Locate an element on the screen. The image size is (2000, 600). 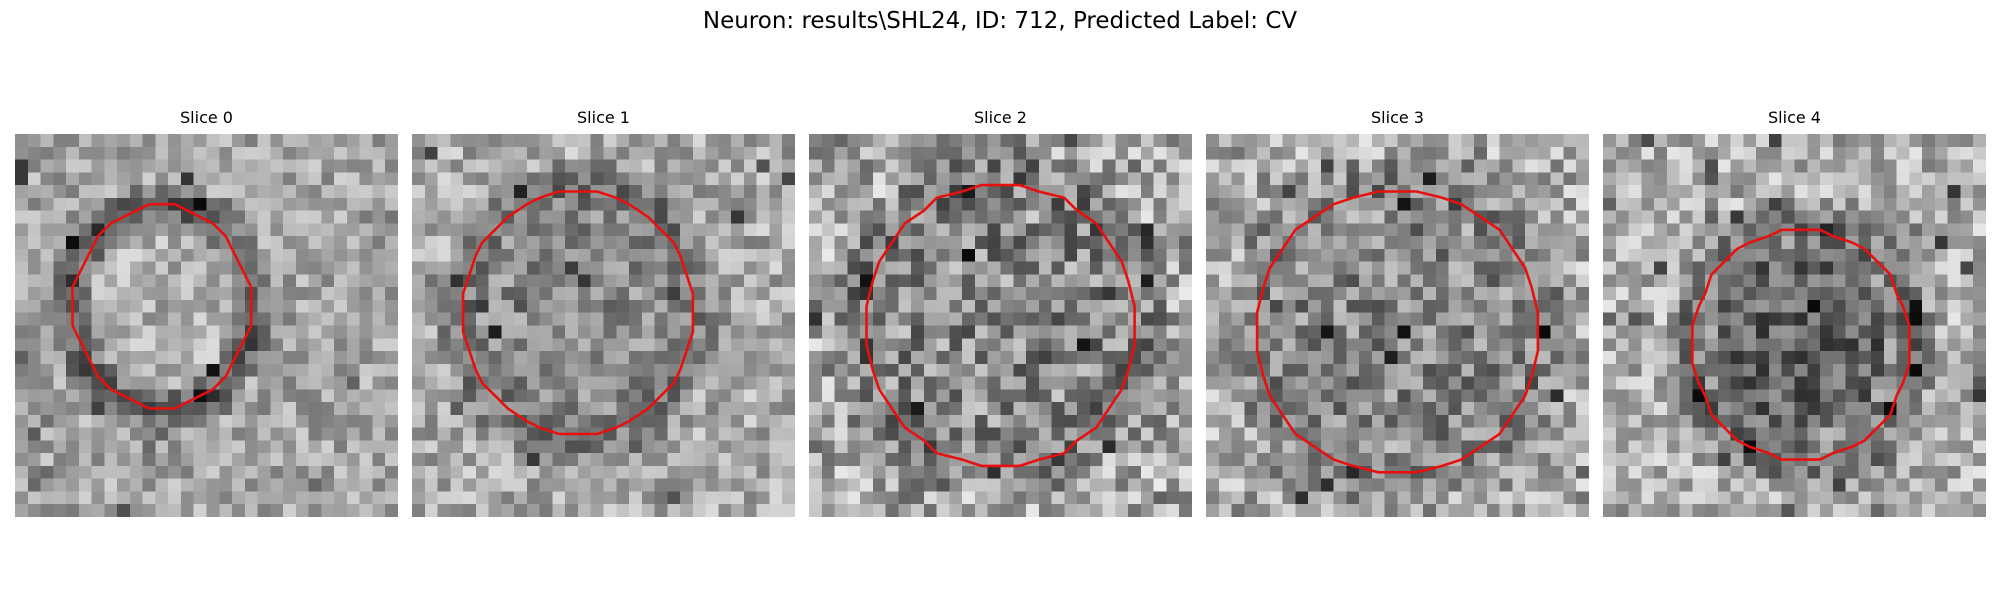
slice-panel-4: Slice 4 is located at coordinates (1794, 315).